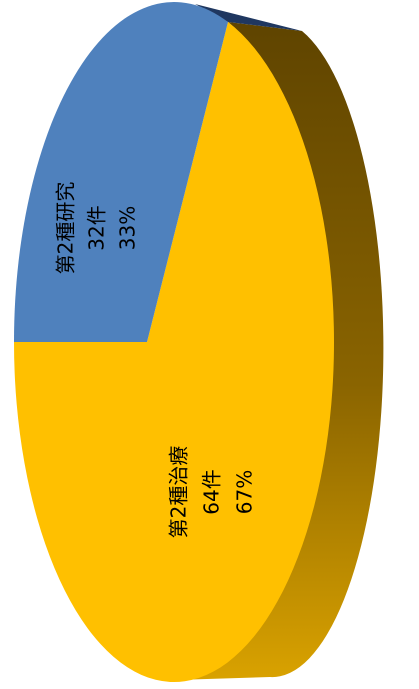  I want to click on slice-label-count: 64件, so click(212, 491).